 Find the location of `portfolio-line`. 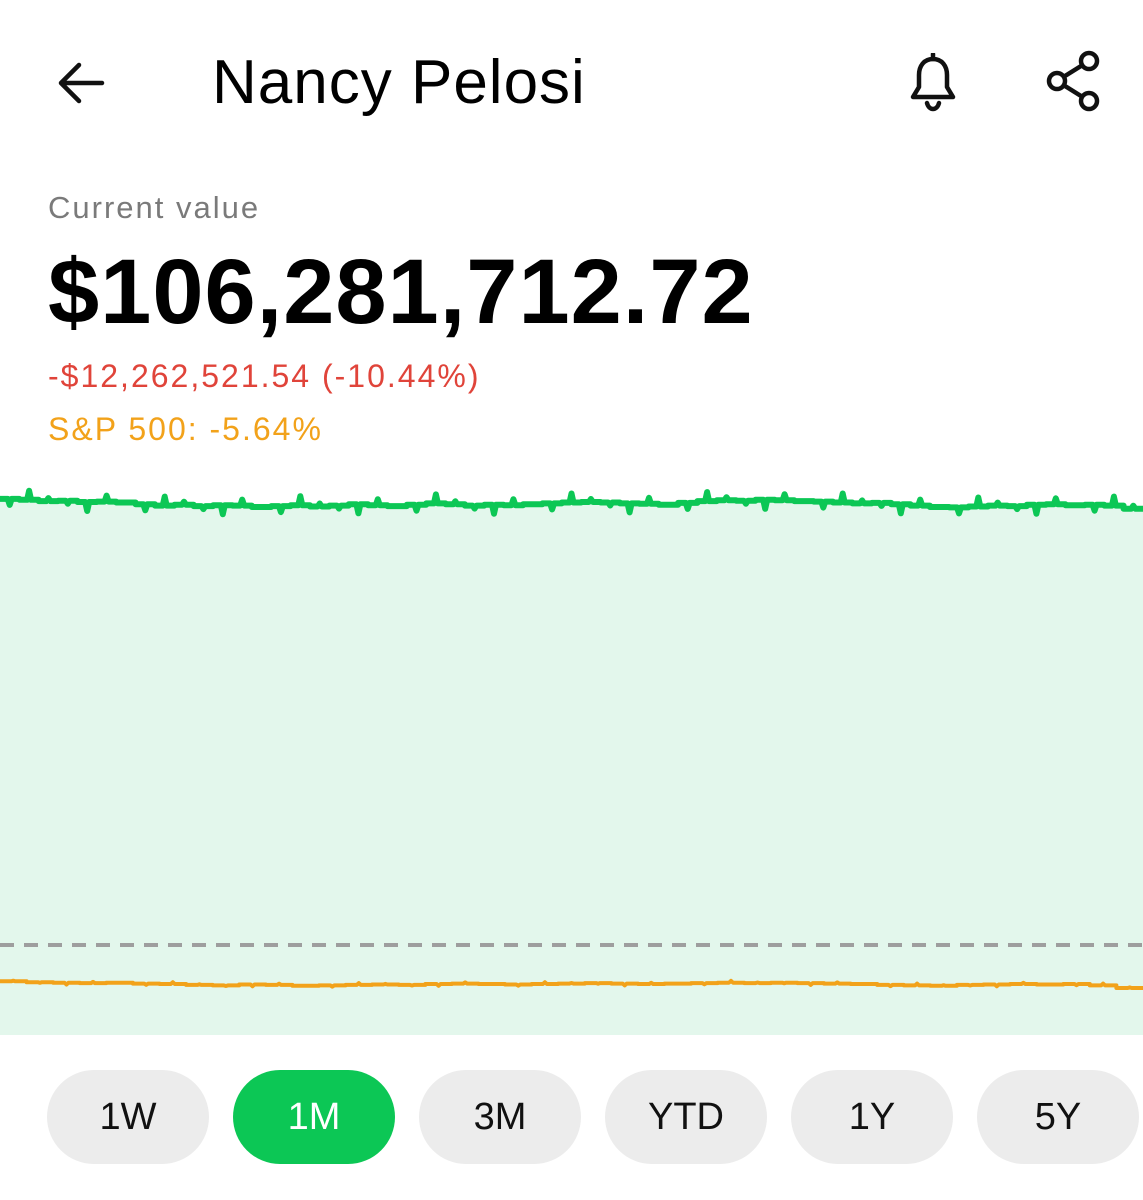

portfolio-line is located at coordinates (571, 502).